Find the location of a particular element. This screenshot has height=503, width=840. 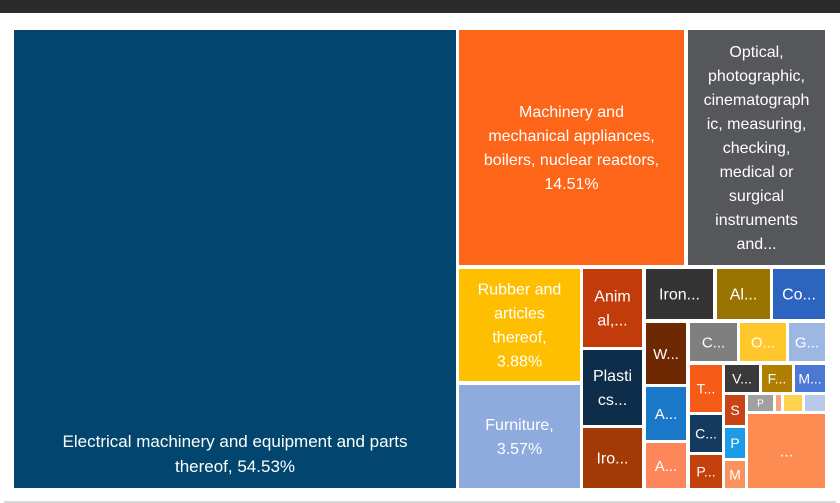

treemap-tile-label-line: Optical, is located at coordinates (756, 52).